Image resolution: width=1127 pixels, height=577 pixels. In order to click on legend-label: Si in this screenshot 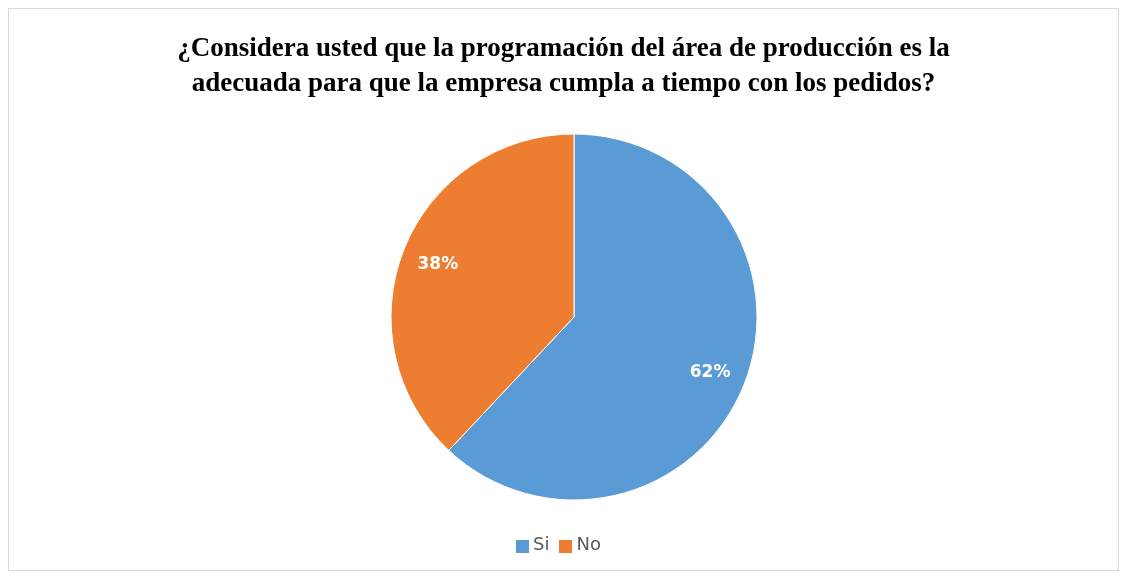, I will do `click(541, 543)`.